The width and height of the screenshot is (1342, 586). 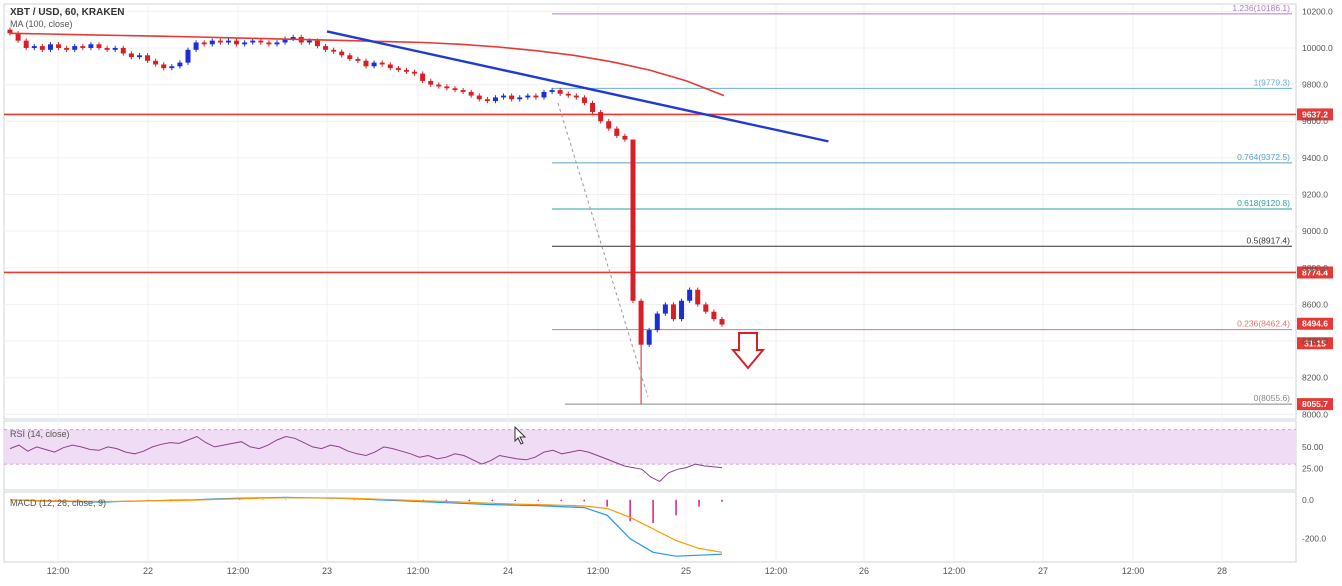 What do you see at coordinates (1315, 378) in the screenshot?
I see `y-tick-label: 8200.0` at bounding box center [1315, 378].